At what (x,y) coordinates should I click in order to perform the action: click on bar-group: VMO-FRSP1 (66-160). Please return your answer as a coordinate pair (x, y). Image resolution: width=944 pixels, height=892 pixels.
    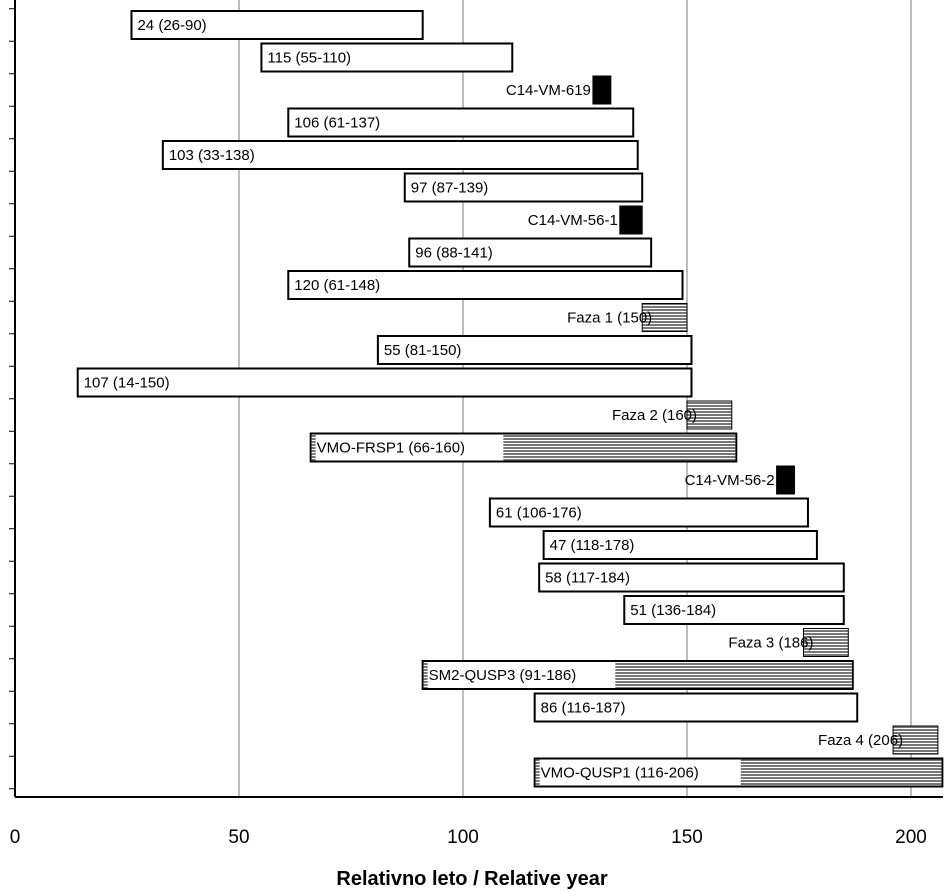
    Looking at the image, I should click on (523, 447).